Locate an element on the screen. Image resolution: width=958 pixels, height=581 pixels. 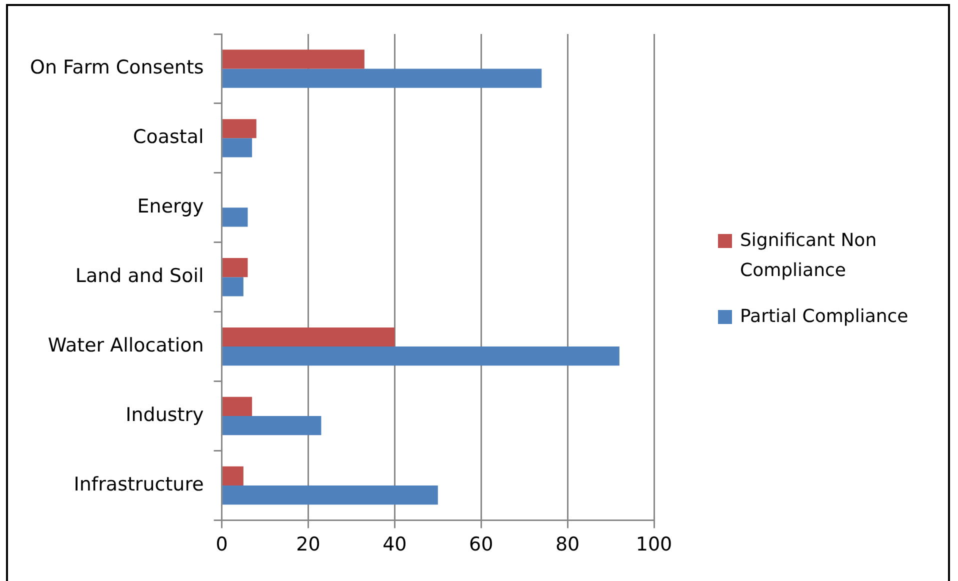
x-tick-label: 80 is located at coordinates (567, 545).